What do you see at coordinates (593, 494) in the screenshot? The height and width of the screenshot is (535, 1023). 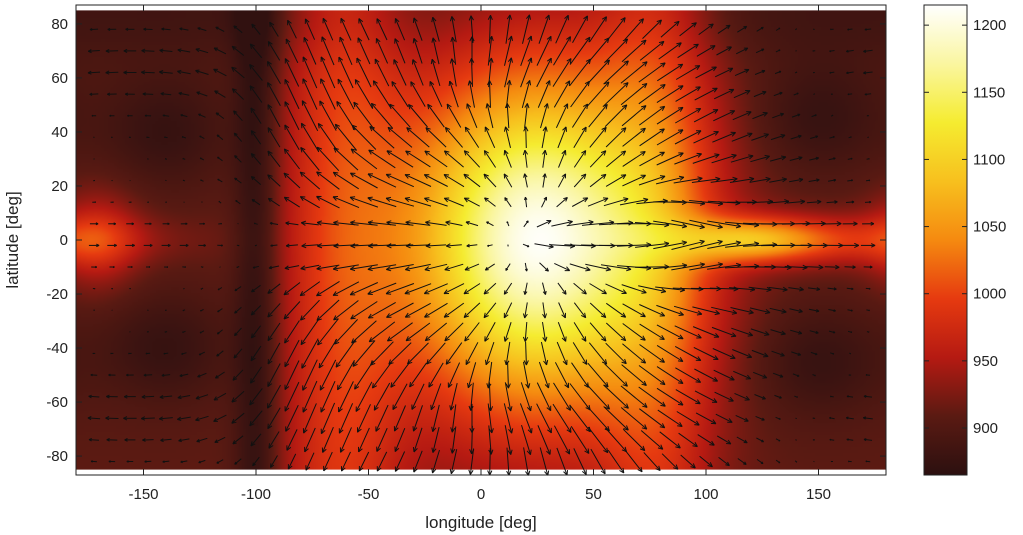 I see `x-tick-label: 50` at bounding box center [593, 494].